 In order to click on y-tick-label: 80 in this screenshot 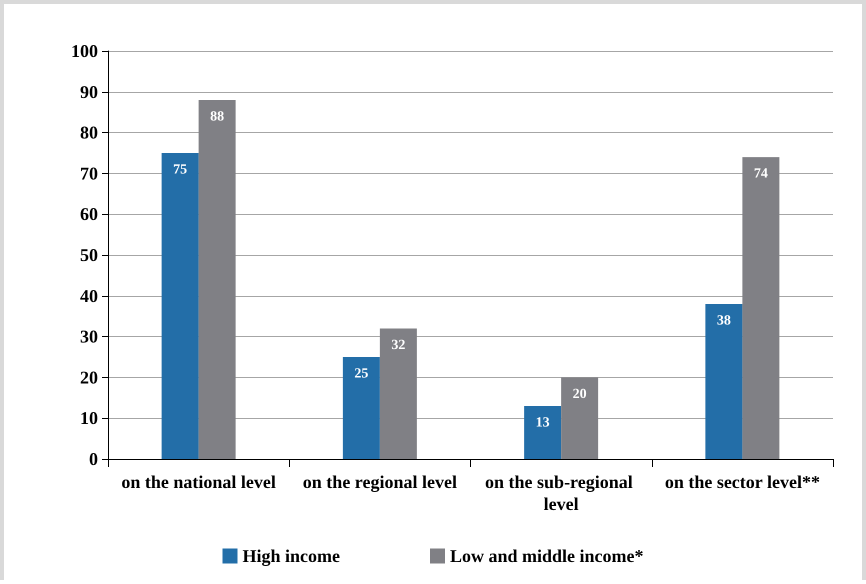, I will do `click(89, 132)`.